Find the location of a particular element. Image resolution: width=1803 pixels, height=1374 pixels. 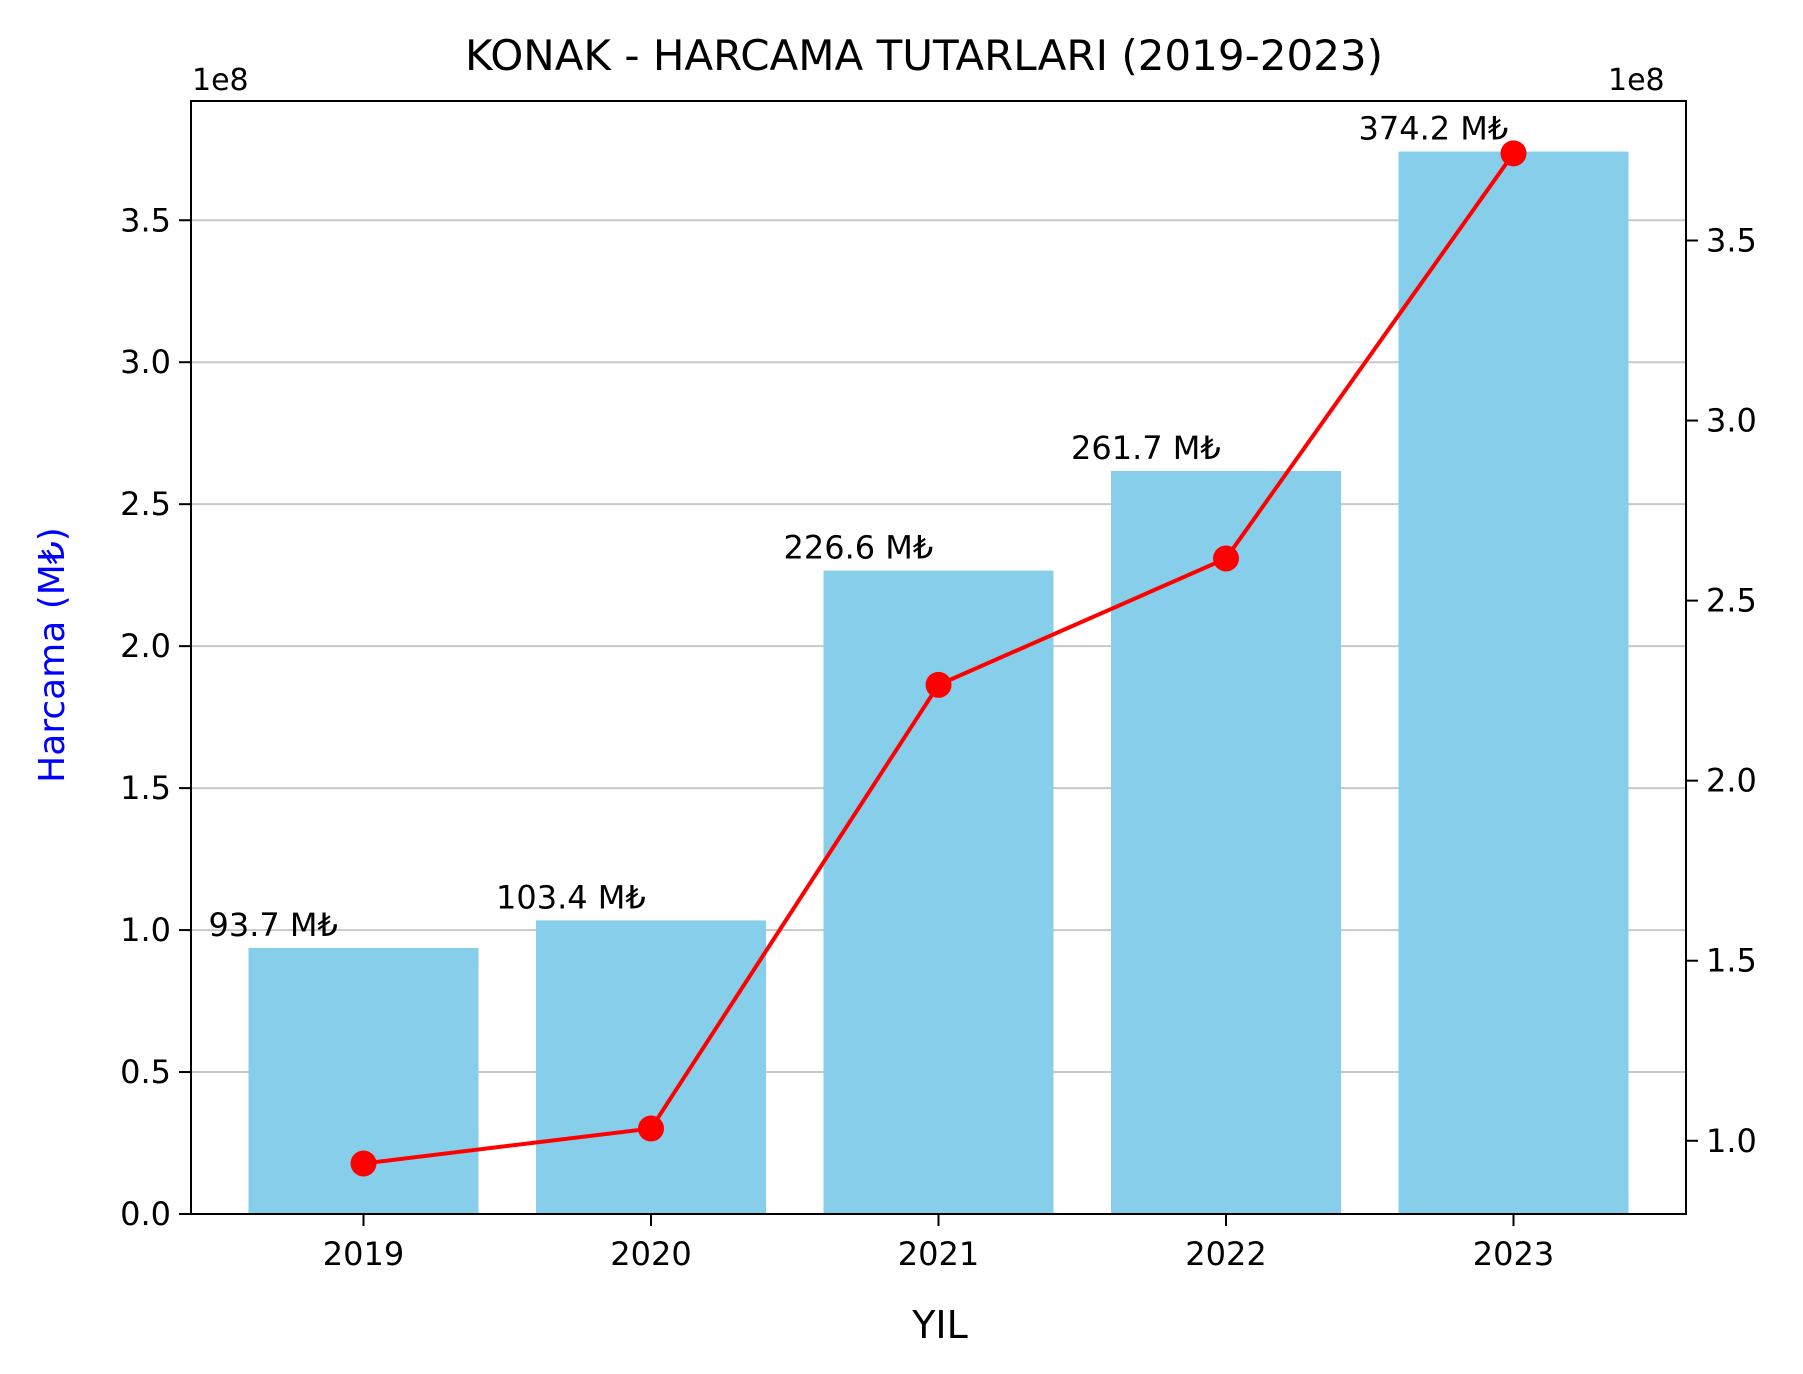

right-tick-label: 2.5 is located at coordinates (1731, 601).